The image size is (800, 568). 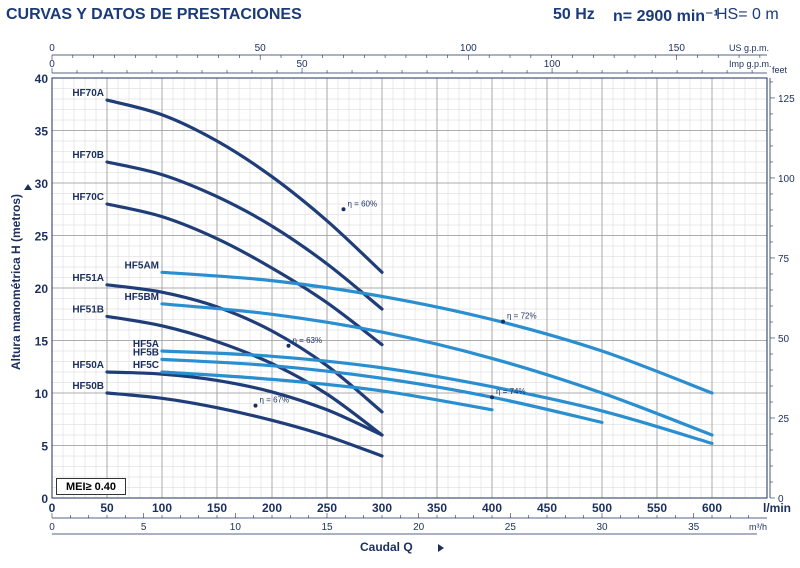 What do you see at coordinates (144, 527) in the screenshot?
I see `m3h-tick-label: 5` at bounding box center [144, 527].